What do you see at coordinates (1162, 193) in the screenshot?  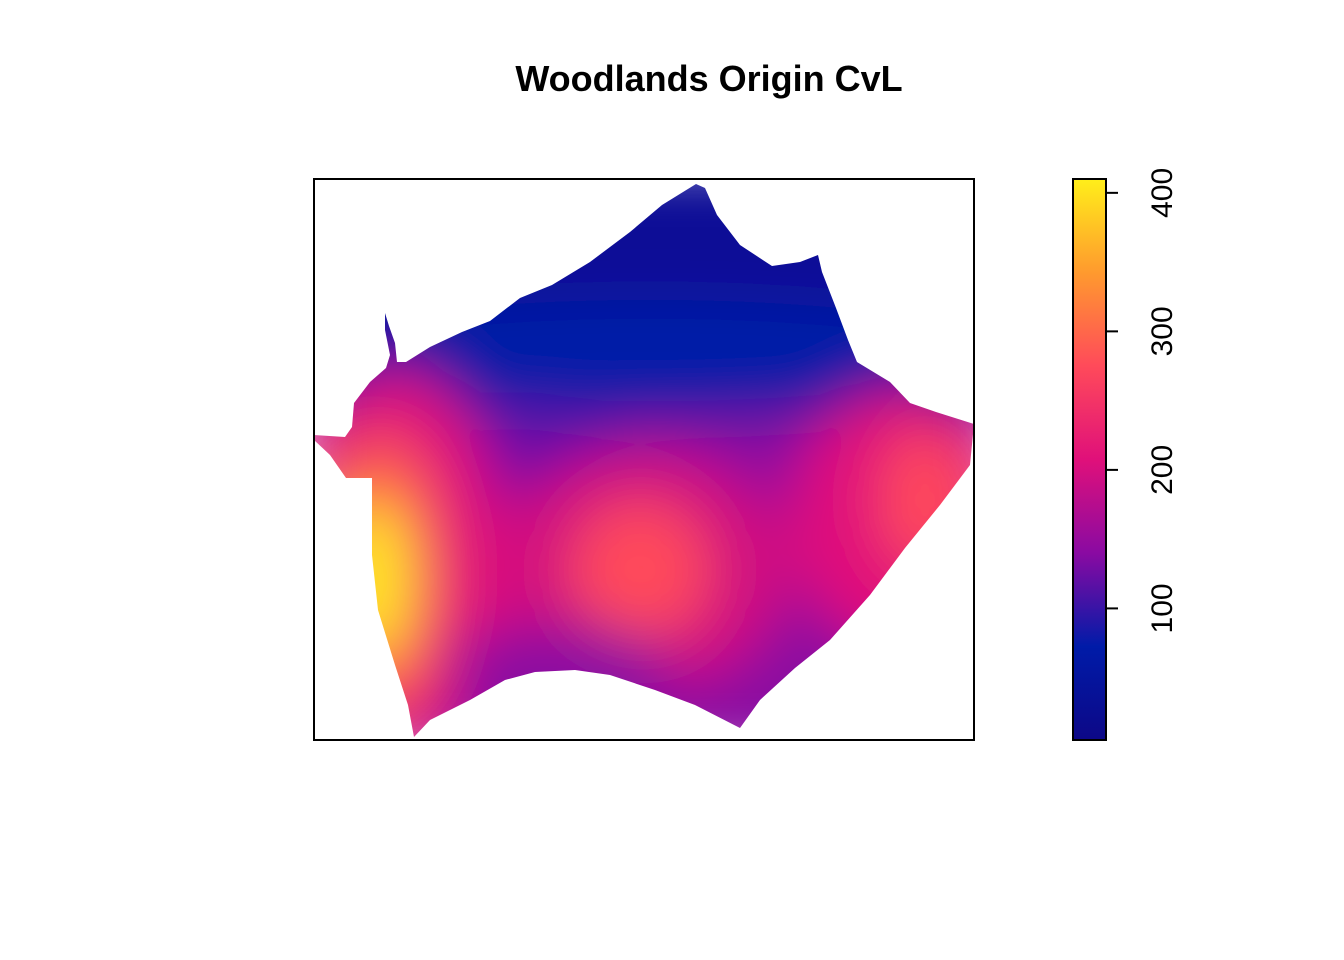 I see `colorbar-tick-label: 400` at bounding box center [1162, 193].